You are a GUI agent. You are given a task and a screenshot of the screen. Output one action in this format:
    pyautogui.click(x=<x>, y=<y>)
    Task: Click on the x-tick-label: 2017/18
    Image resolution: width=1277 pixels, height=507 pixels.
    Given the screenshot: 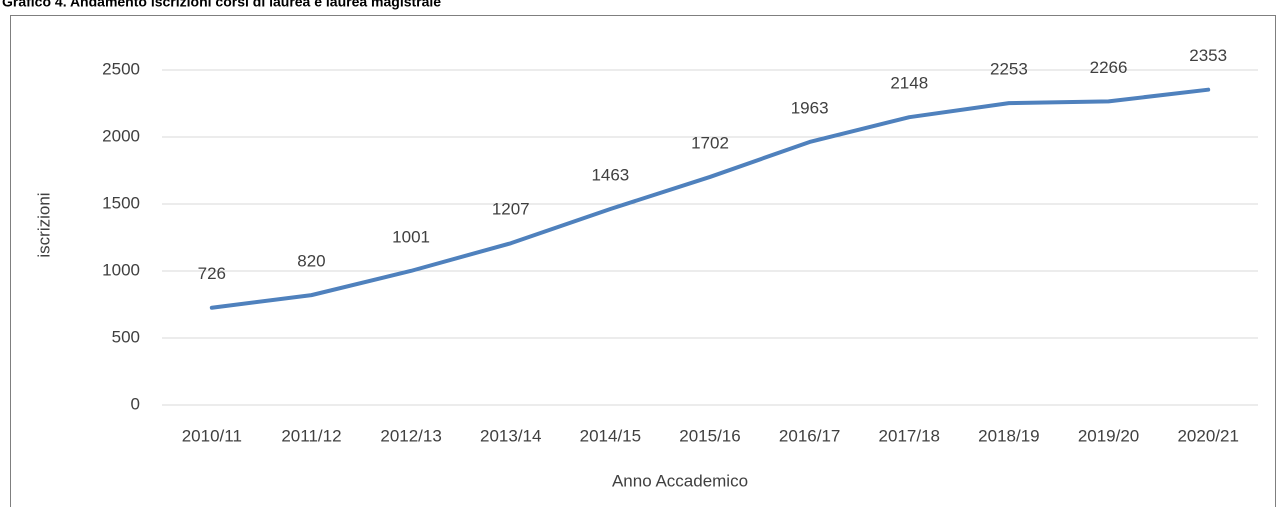 What is the action you would take?
    pyautogui.click(x=909, y=435)
    